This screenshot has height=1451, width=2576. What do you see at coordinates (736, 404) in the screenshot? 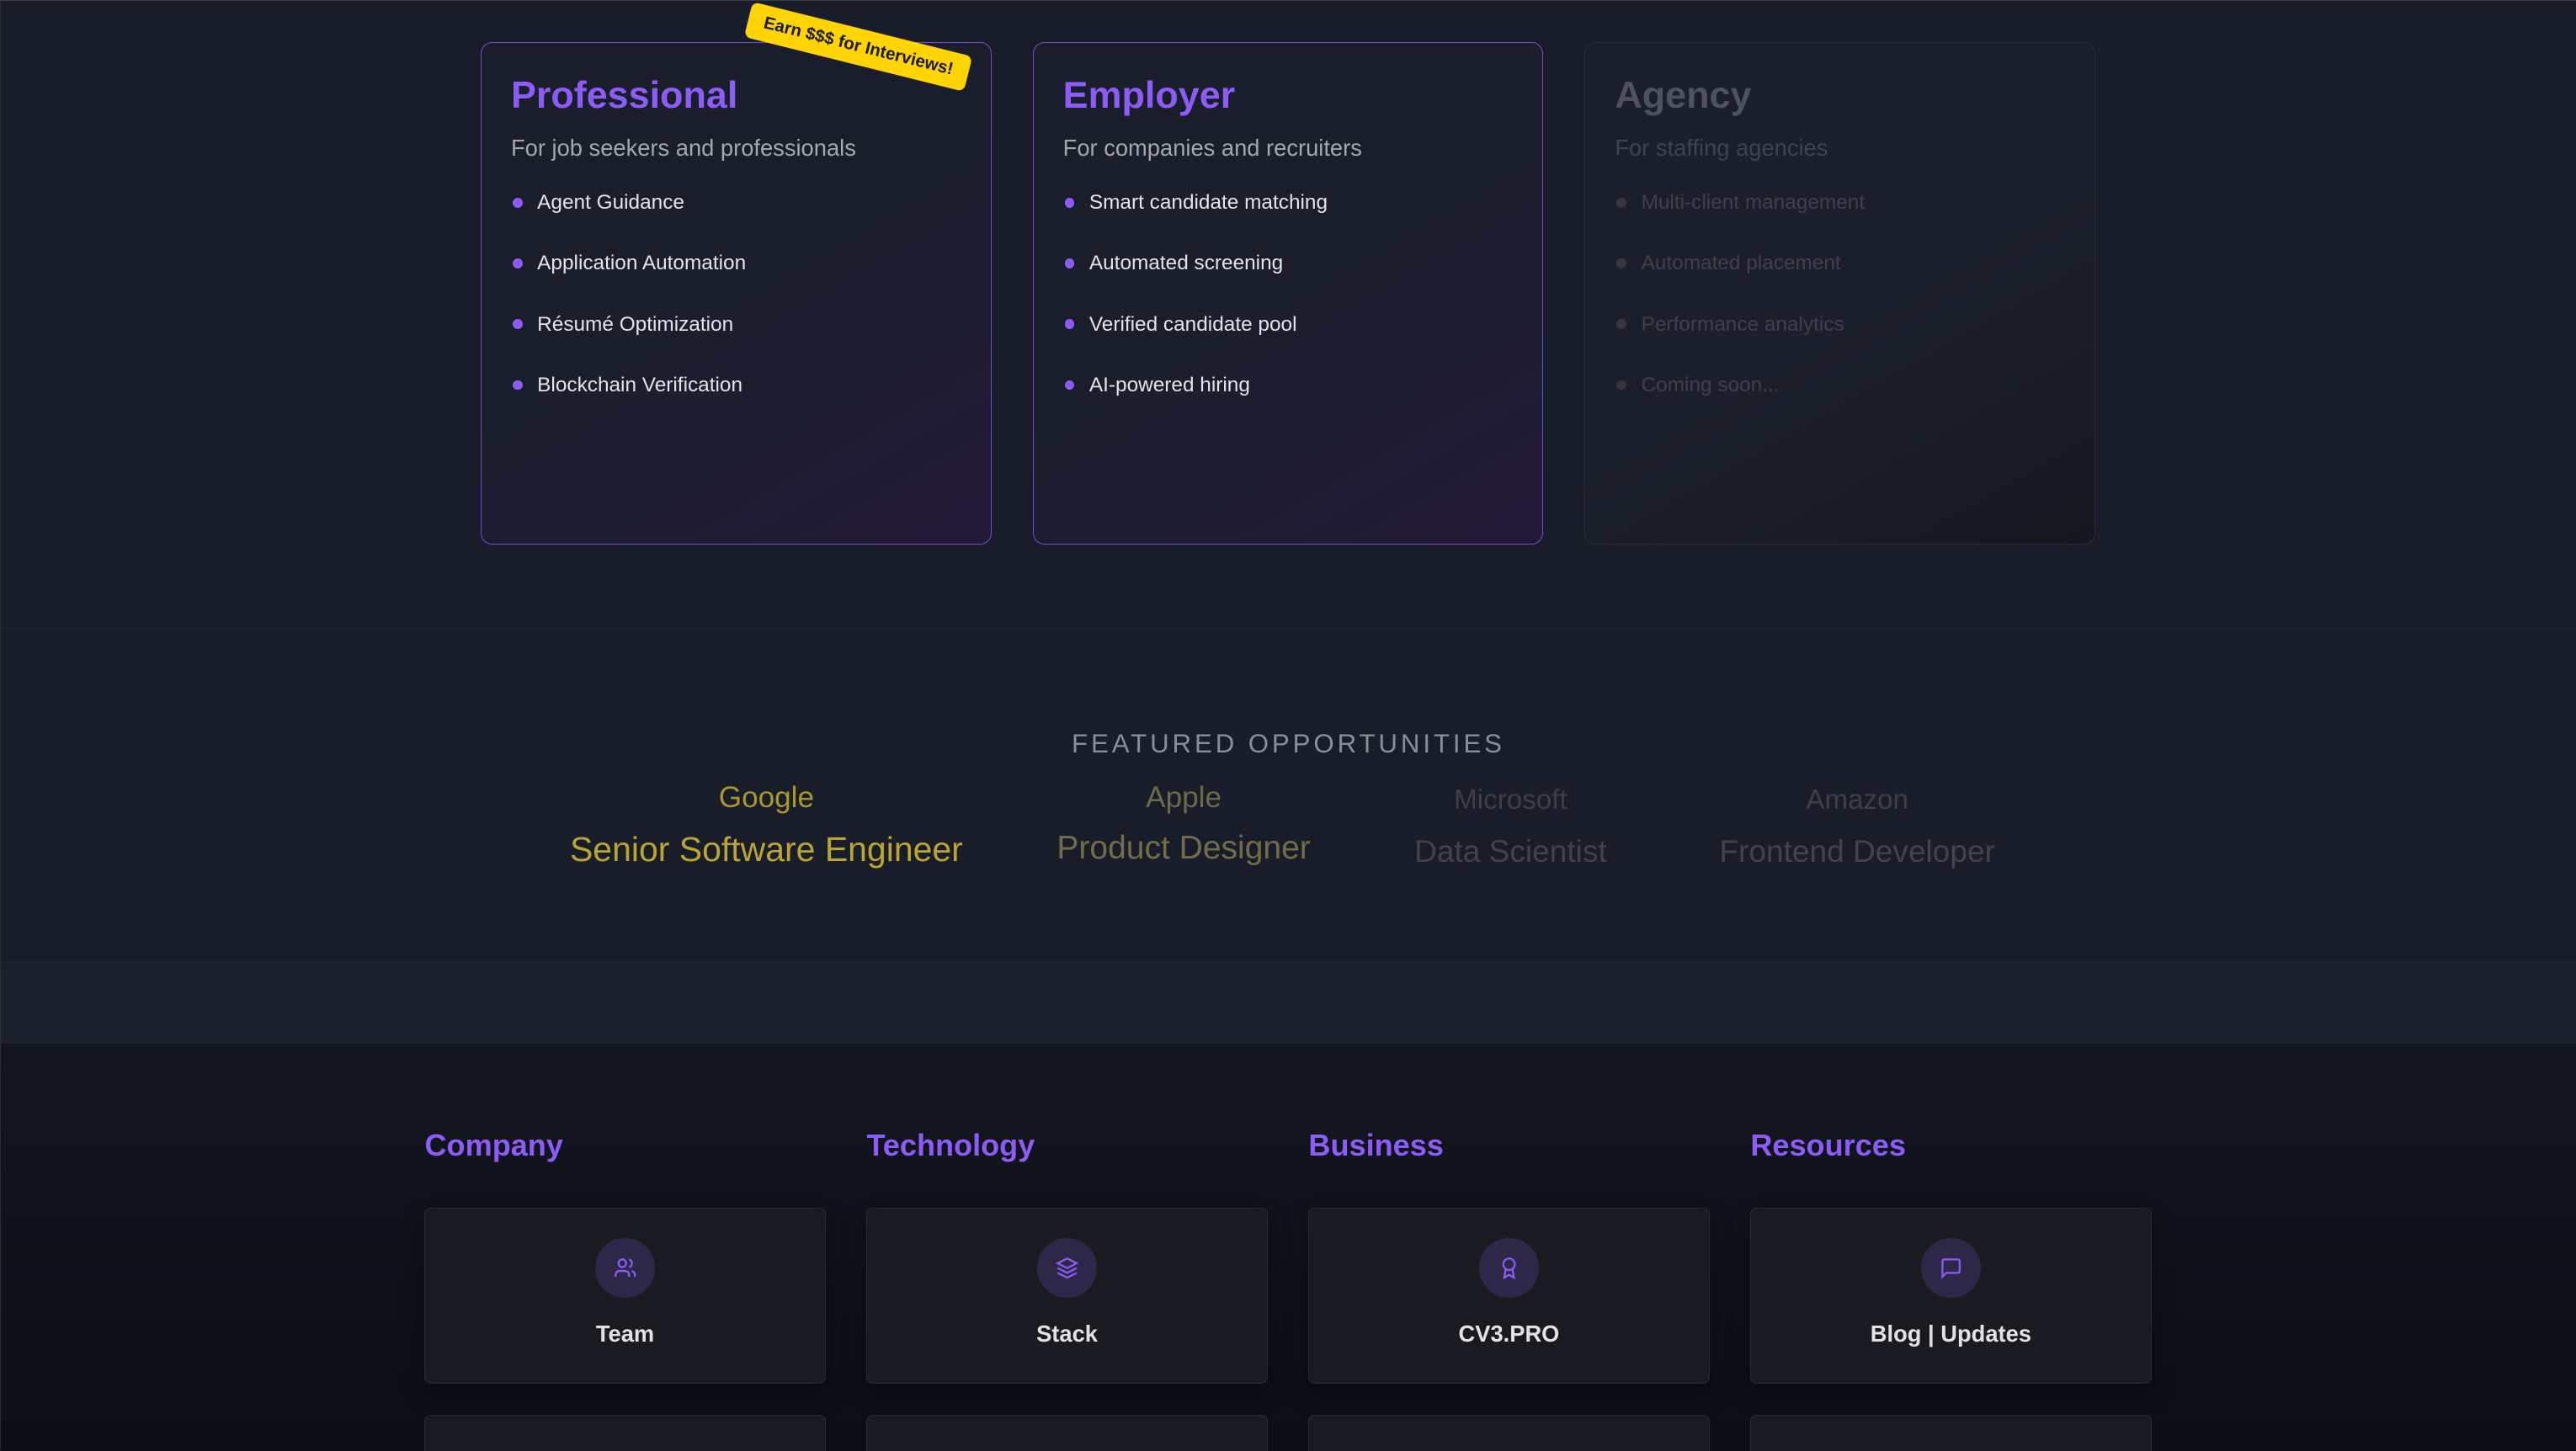
I see `feature-item: Blockchain Verification` at bounding box center [736, 404].